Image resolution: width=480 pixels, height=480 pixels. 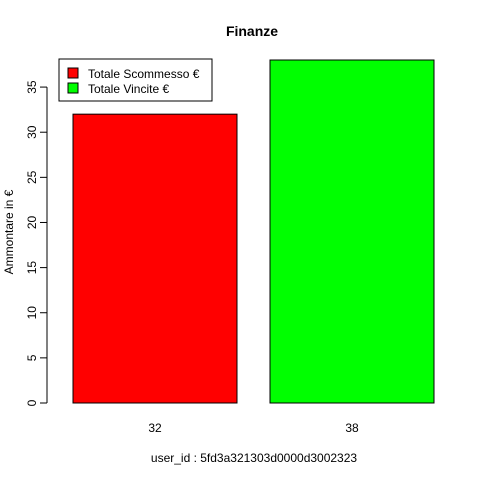 I want to click on y-tick-label: 35, so click(x=32, y=87).